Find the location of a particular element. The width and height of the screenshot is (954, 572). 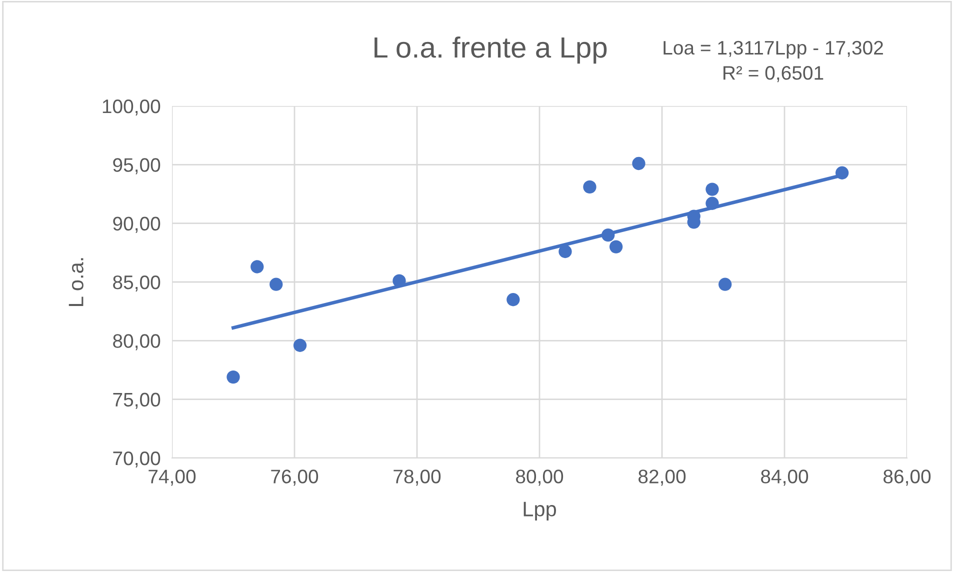

x-tick-label: 76,00 is located at coordinates (294, 478).